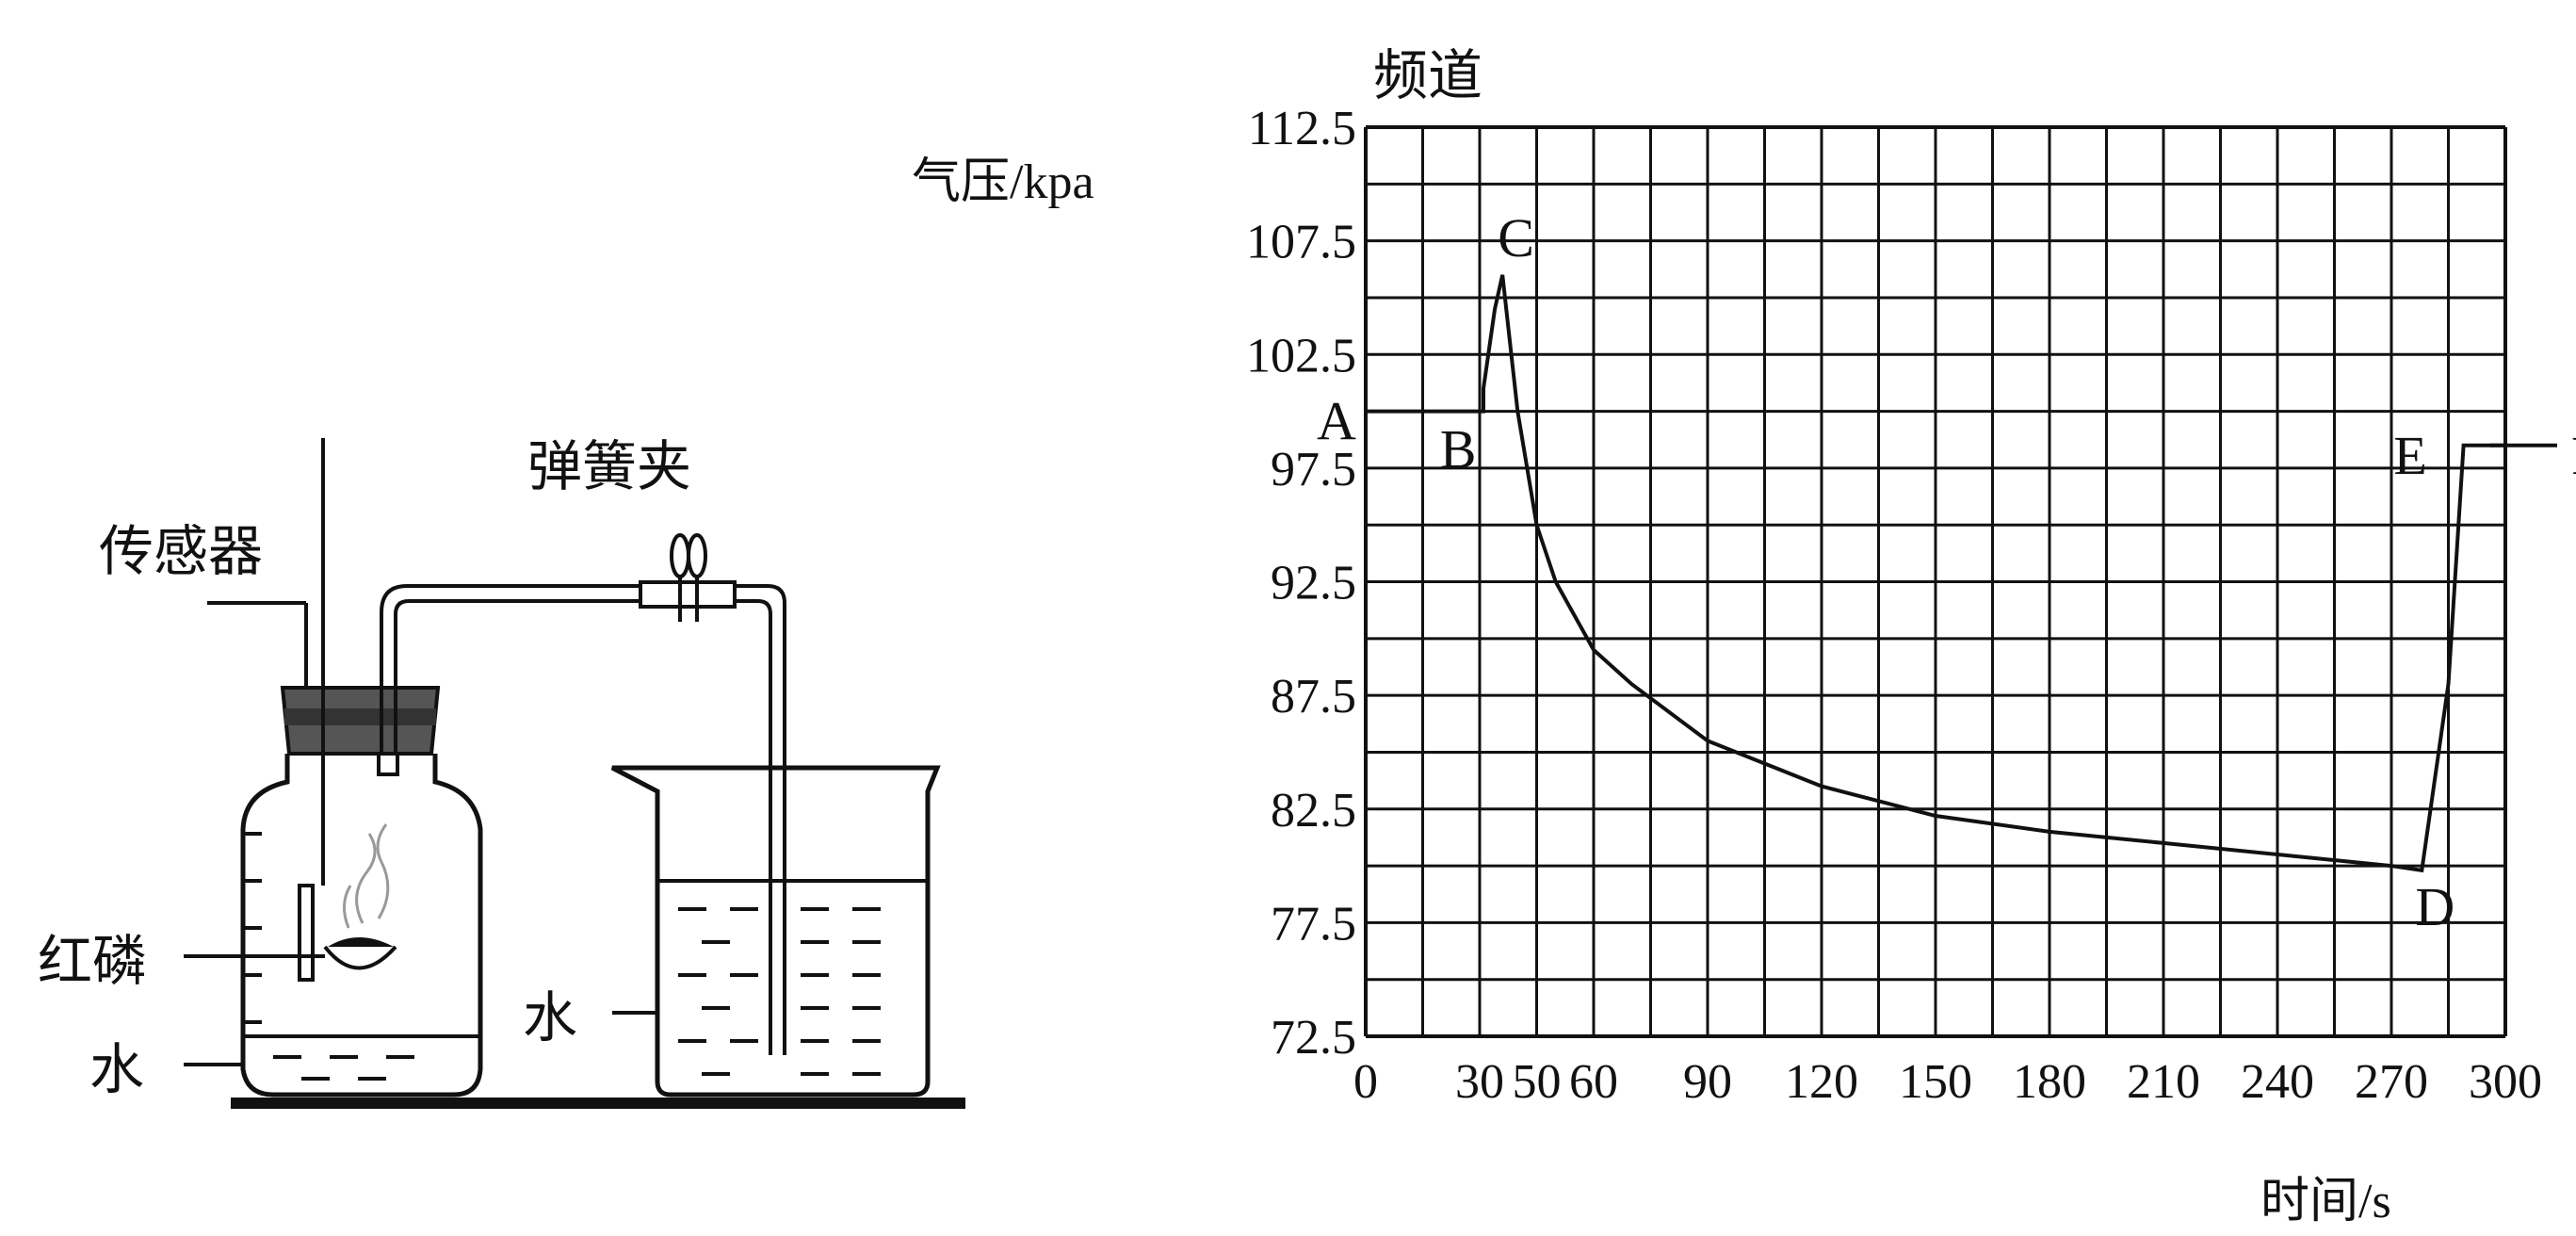 The image size is (2576, 1236). What do you see at coordinates (366, 876) in the screenshot?
I see `smoke-wisps` at bounding box center [366, 876].